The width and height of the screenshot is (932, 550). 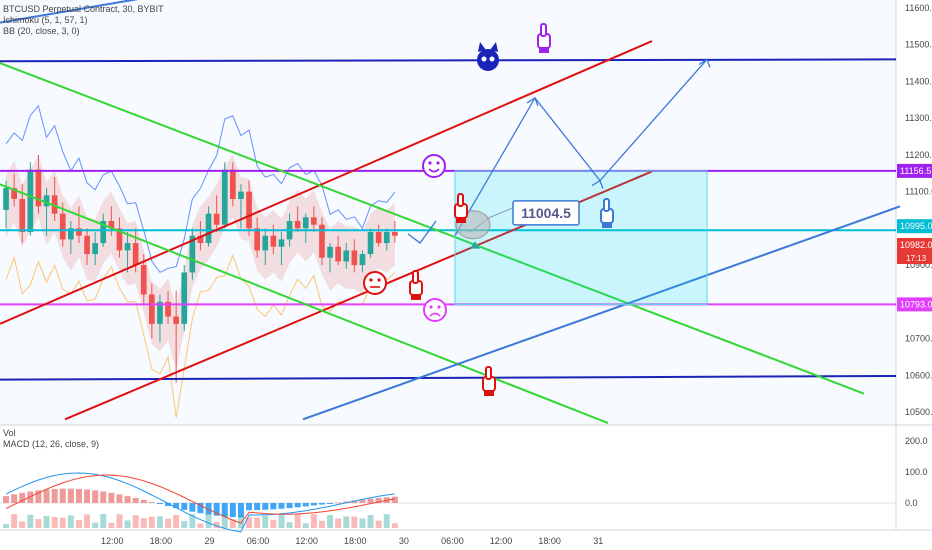 I want to click on ichimoku-legend: Ichimoku (5, 1, 57, 1), so click(x=45, y=20).